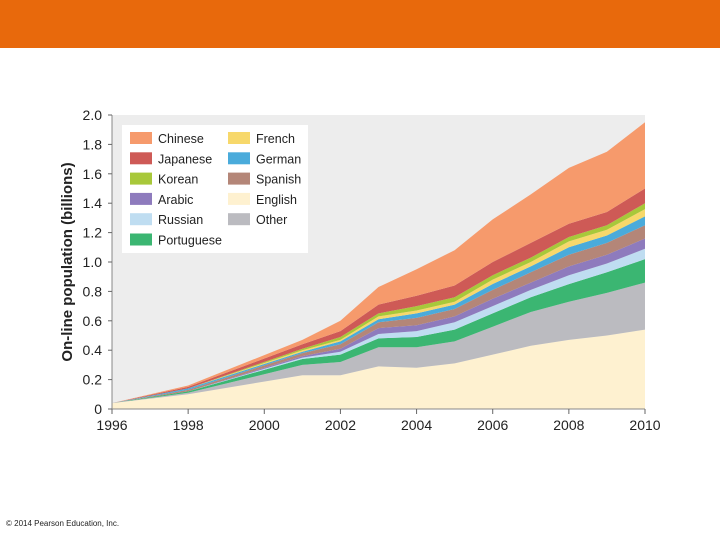  What do you see at coordinates (93, 262) in the screenshot?
I see `y-tick-label: 1.0` at bounding box center [93, 262].